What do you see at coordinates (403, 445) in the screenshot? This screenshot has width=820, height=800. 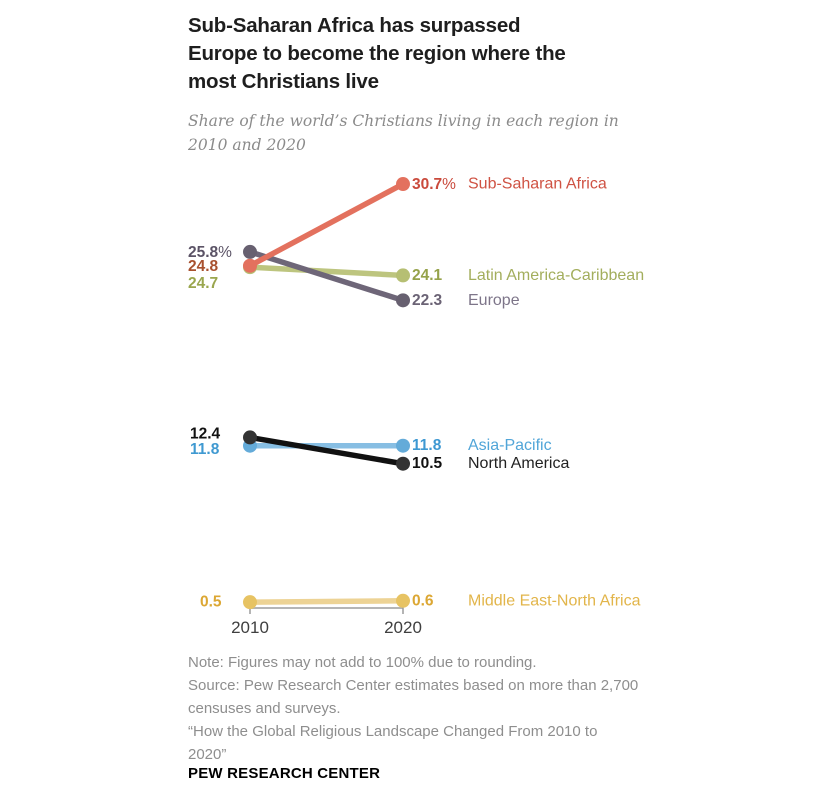 I see `asia-pacific-dot-2020` at bounding box center [403, 445].